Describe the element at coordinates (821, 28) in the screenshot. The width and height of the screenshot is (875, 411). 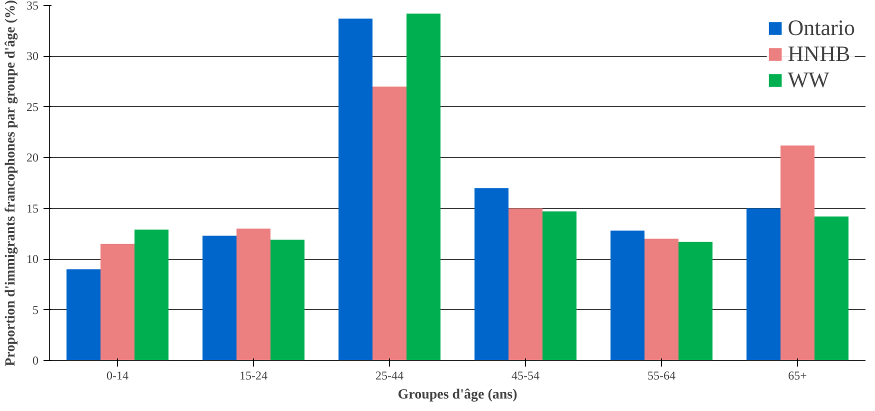
I see `legend-label: Ontario` at that location.